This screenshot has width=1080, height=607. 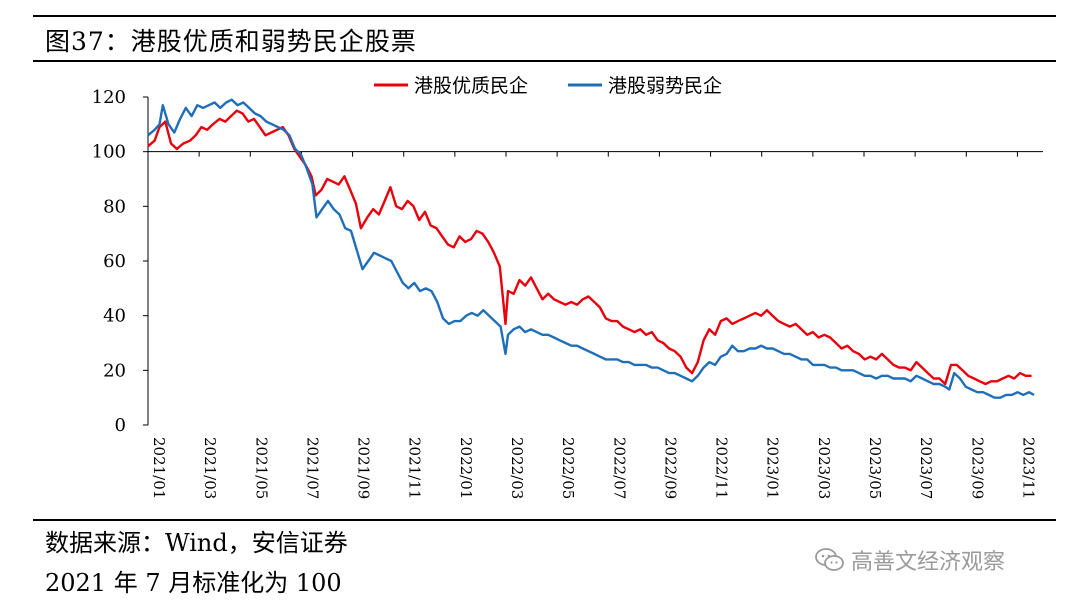 What do you see at coordinates (928, 562) in the screenshot?
I see `watermark-text: 高善文经济观察` at bounding box center [928, 562].